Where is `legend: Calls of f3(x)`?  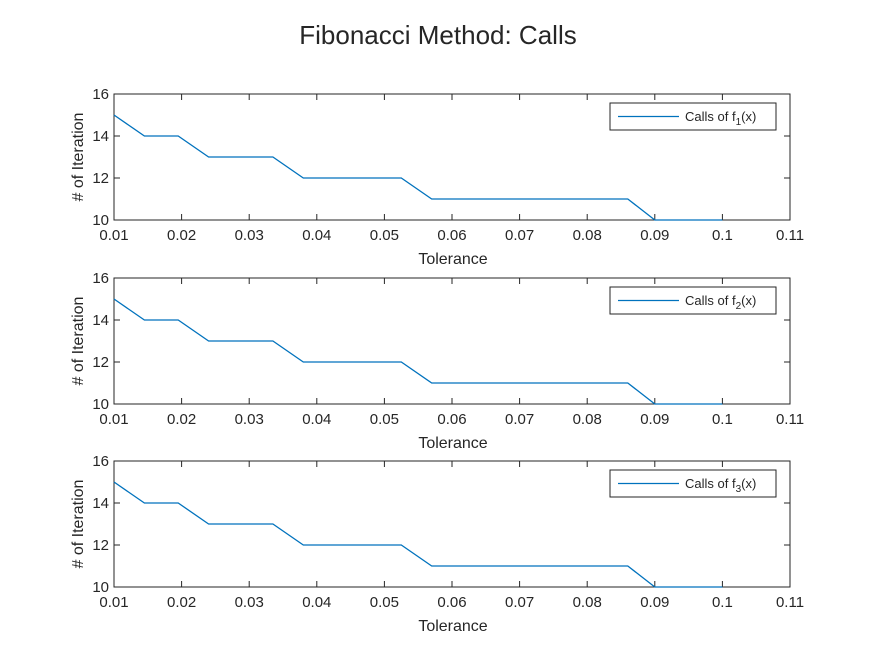
legend: Calls of f3(x) is located at coordinates (693, 483).